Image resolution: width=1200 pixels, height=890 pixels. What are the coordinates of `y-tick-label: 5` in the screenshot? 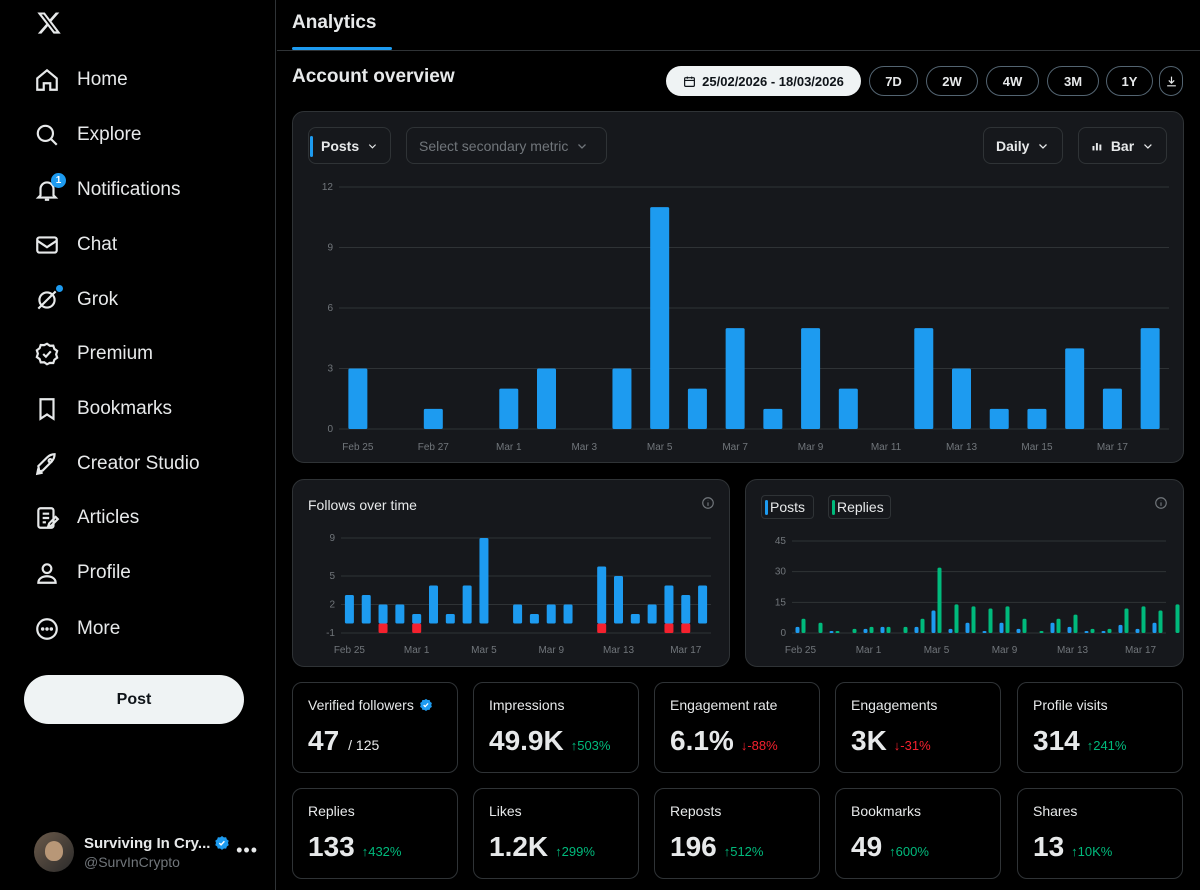 It's located at (332, 576).